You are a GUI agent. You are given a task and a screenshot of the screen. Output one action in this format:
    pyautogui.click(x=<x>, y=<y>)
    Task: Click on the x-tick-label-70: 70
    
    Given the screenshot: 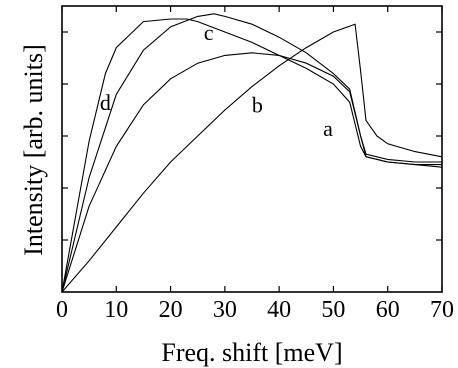 What is the action you would take?
    pyautogui.click(x=442, y=310)
    